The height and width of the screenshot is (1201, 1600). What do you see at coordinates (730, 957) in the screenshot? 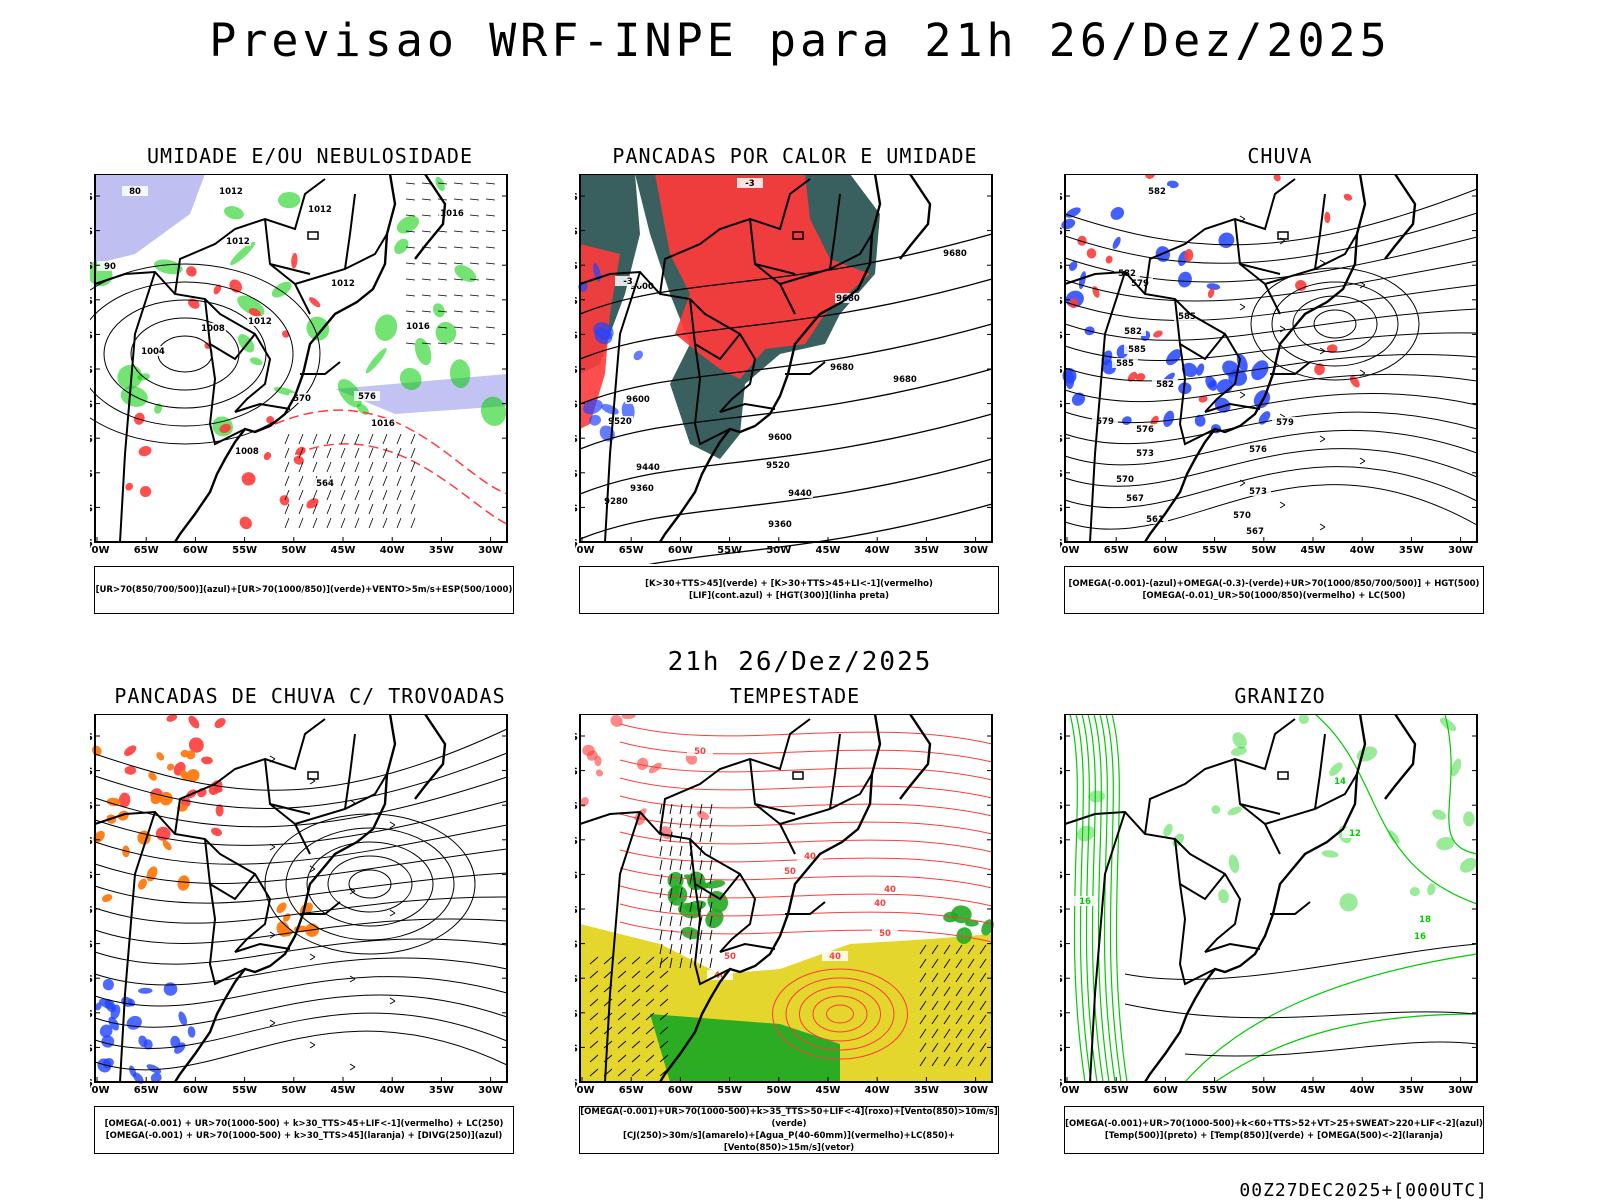
I see `contour-label: 50` at bounding box center [730, 957].